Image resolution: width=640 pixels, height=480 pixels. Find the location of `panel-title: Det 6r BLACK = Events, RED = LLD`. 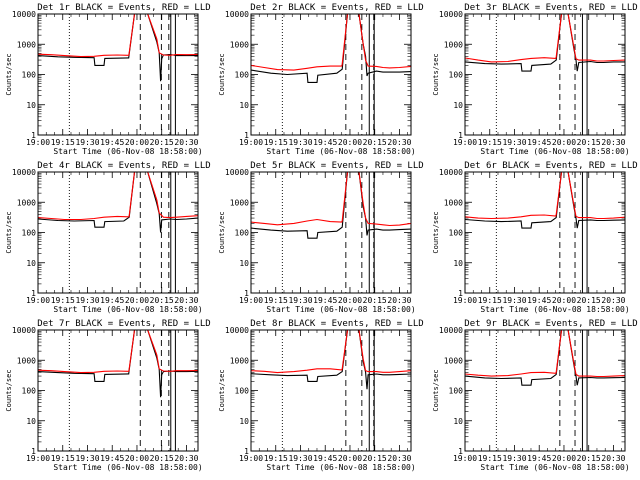

panel-title: Det 6r BLACK = Events, RED = LLD is located at coordinates (550, 166).